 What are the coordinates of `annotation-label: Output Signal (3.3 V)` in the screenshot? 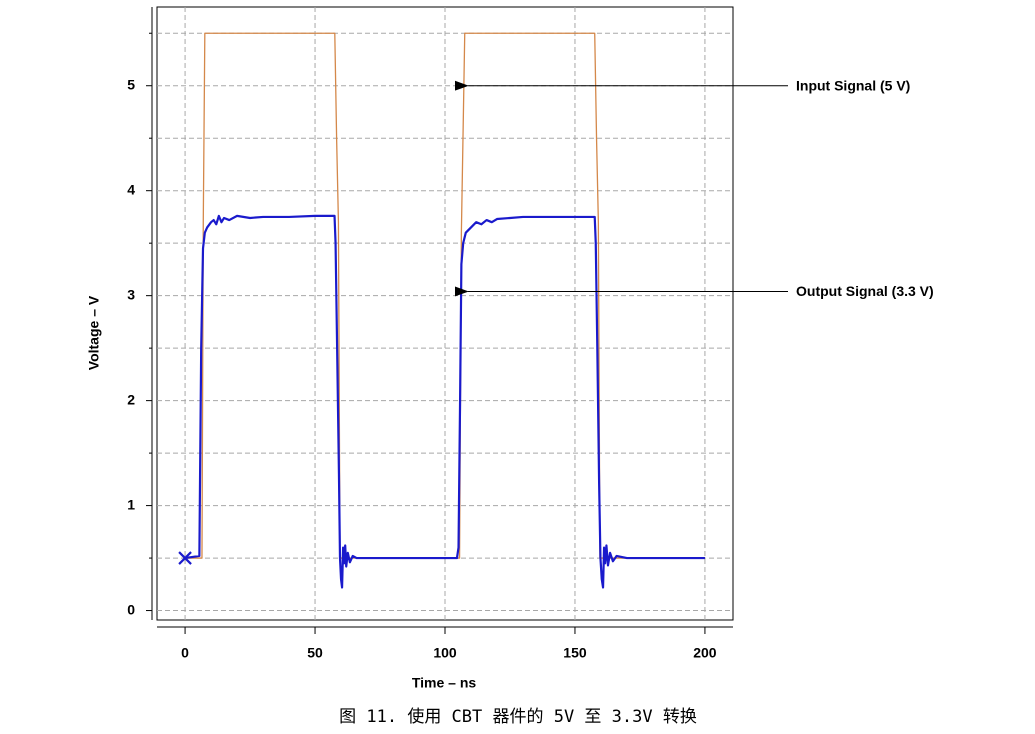 It's located at (865, 291).